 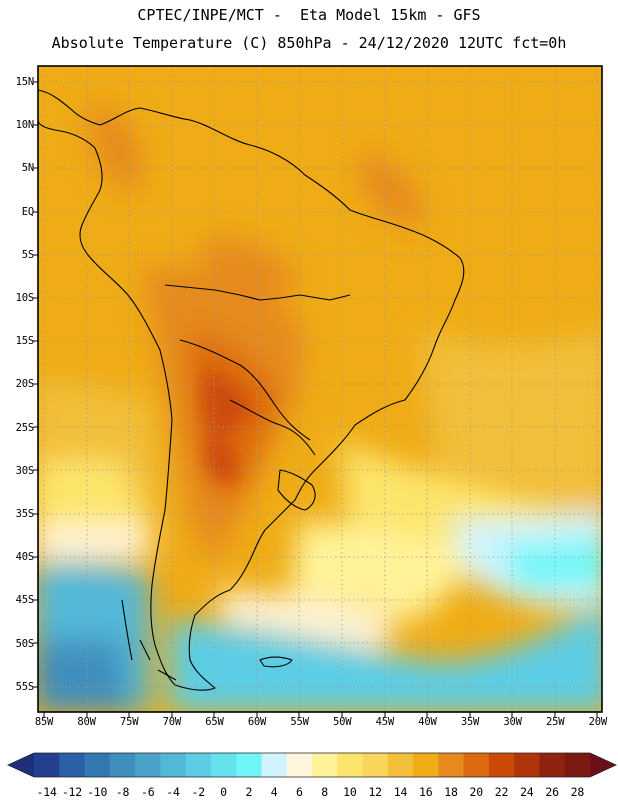 I want to click on longitude-label: 60W, so click(x=257, y=722).